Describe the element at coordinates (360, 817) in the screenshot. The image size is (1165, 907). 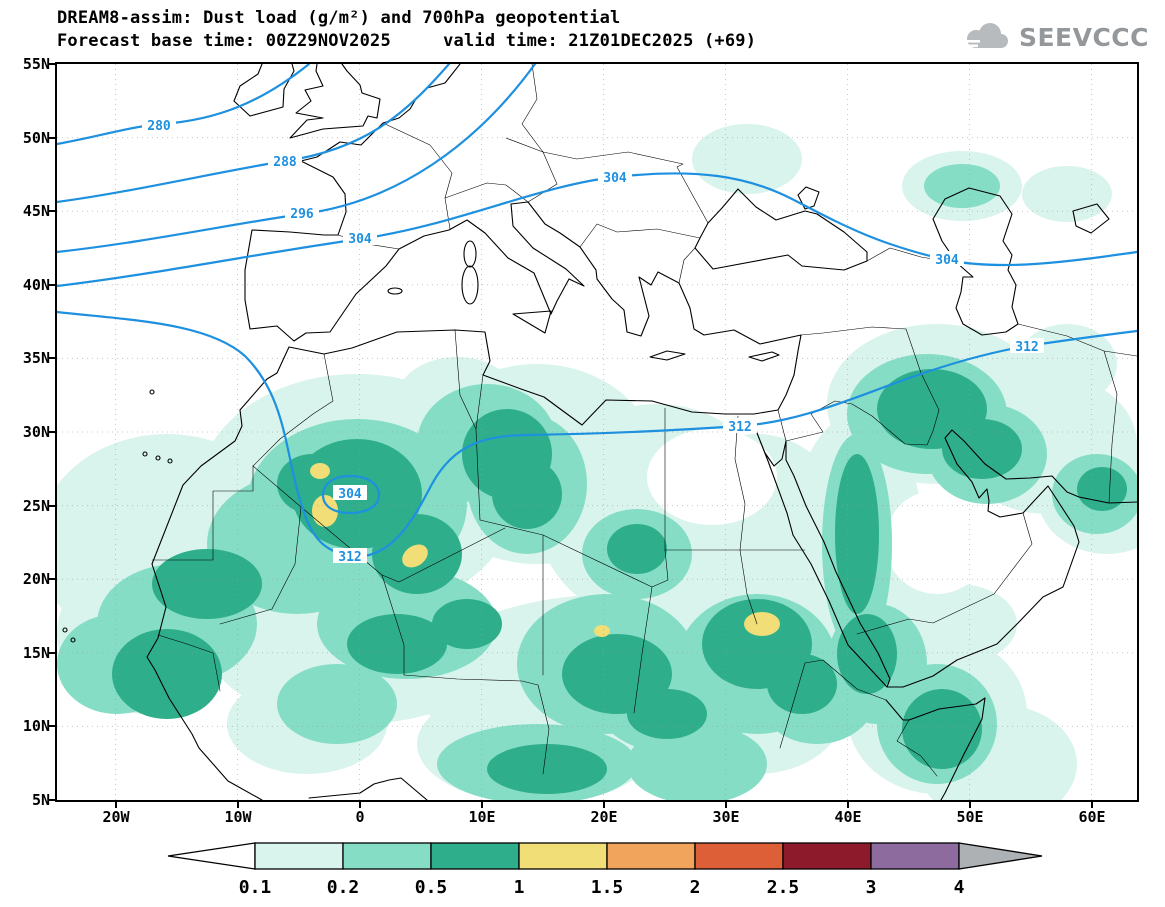
I see `lon-tick-label: 0` at that location.